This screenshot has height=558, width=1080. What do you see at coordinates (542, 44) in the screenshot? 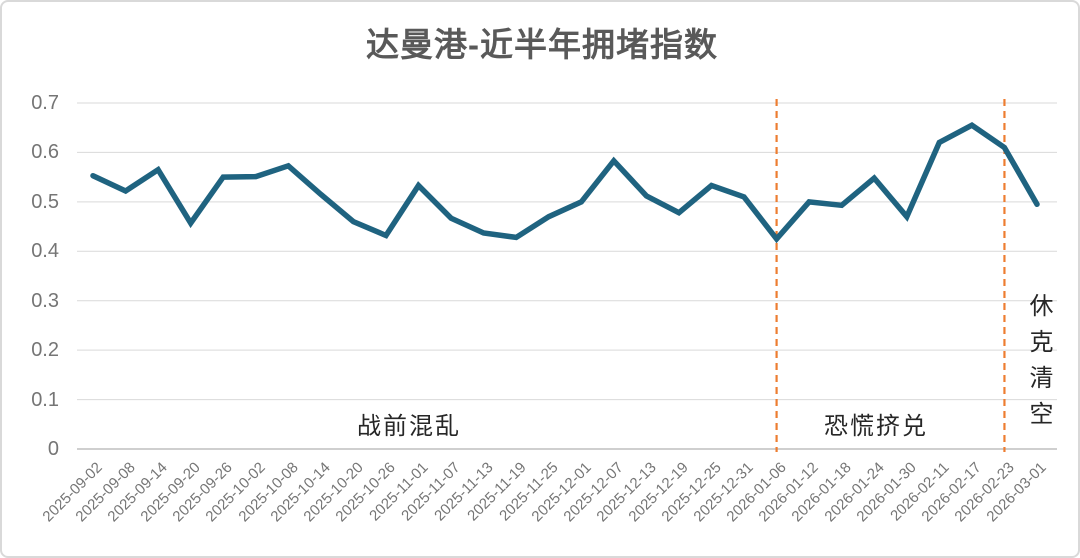
I see `chart-title: 达曼港-近半年拥堵指数` at bounding box center [542, 44].